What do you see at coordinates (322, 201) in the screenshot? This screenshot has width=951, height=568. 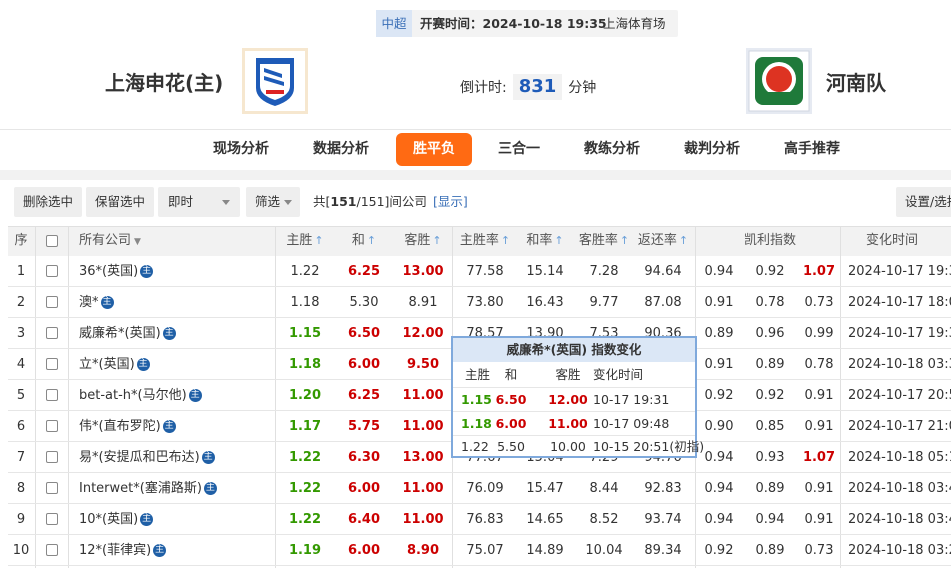 I see `count-prefix: 共[` at bounding box center [322, 201].